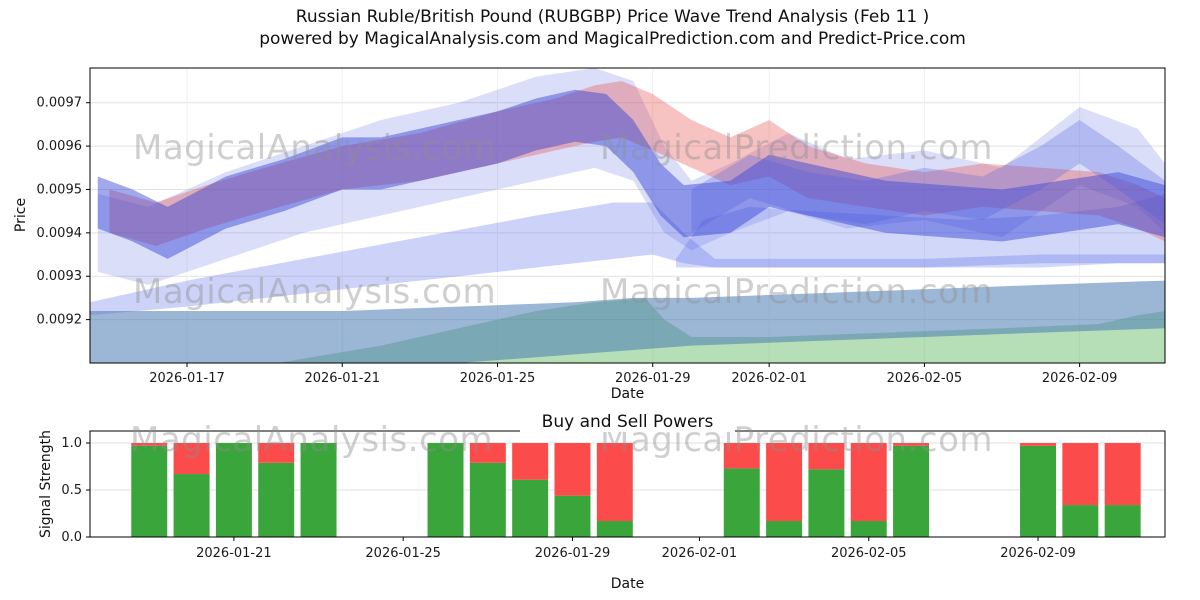  What do you see at coordinates (21, 215) in the screenshot?
I see `price-yaxis-label: Price` at bounding box center [21, 215].